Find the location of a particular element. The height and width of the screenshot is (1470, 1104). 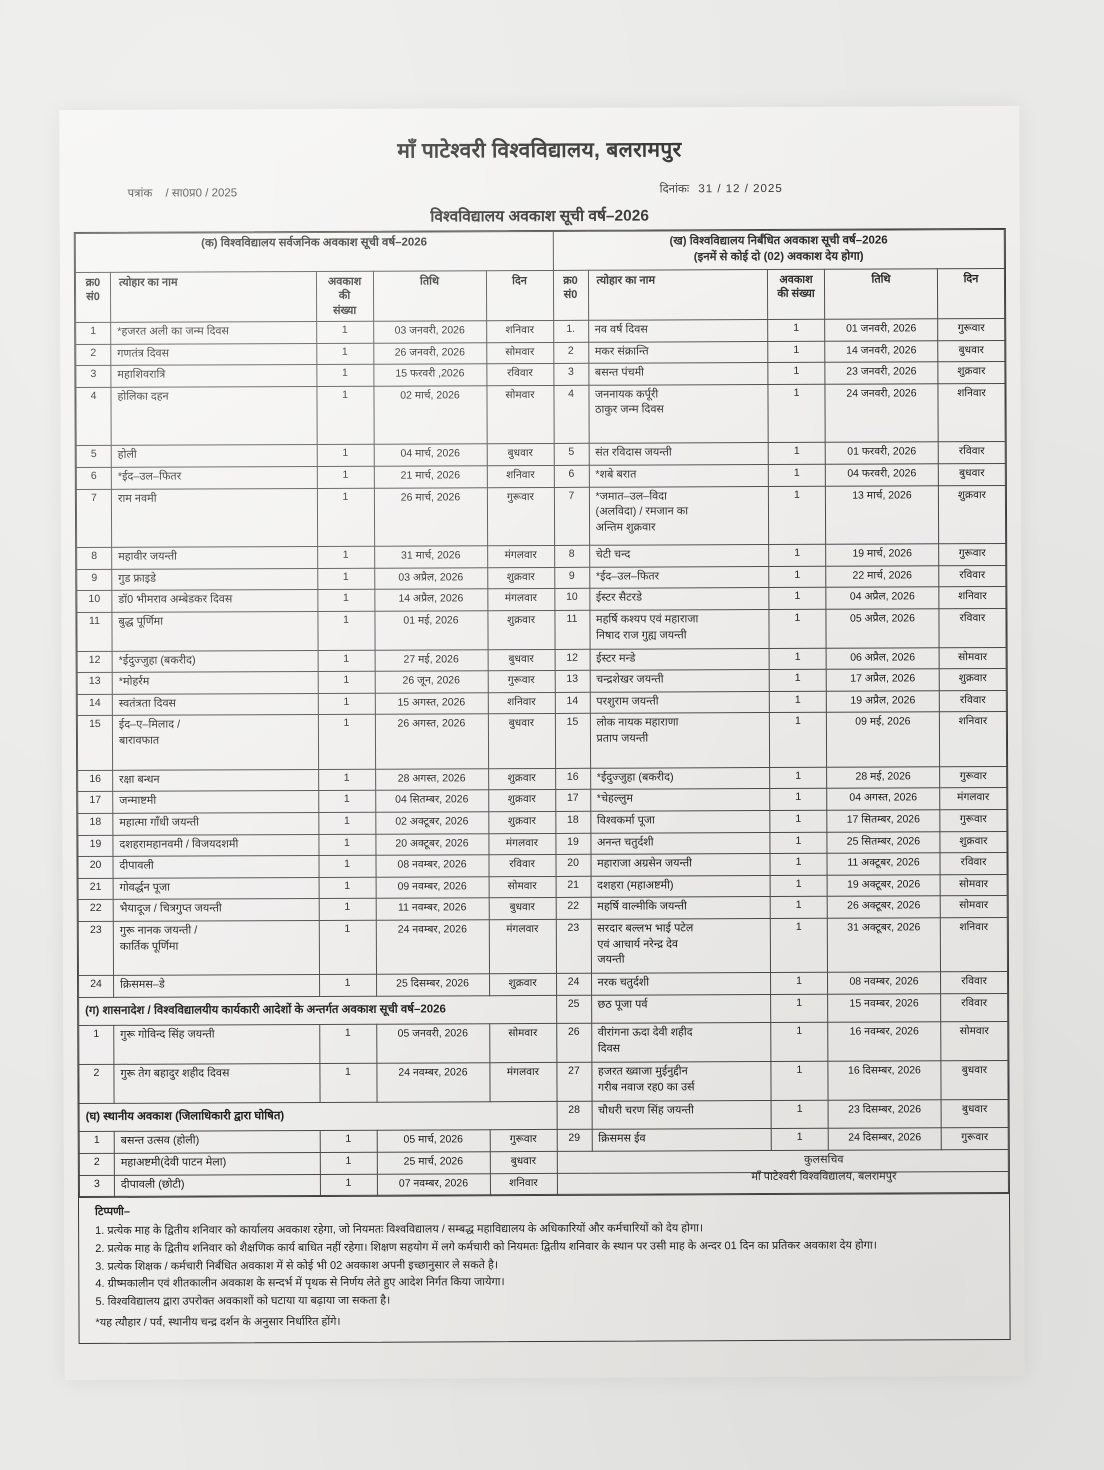

patrank-value: / सा0प्र0 / 2025 is located at coordinates (201, 193).